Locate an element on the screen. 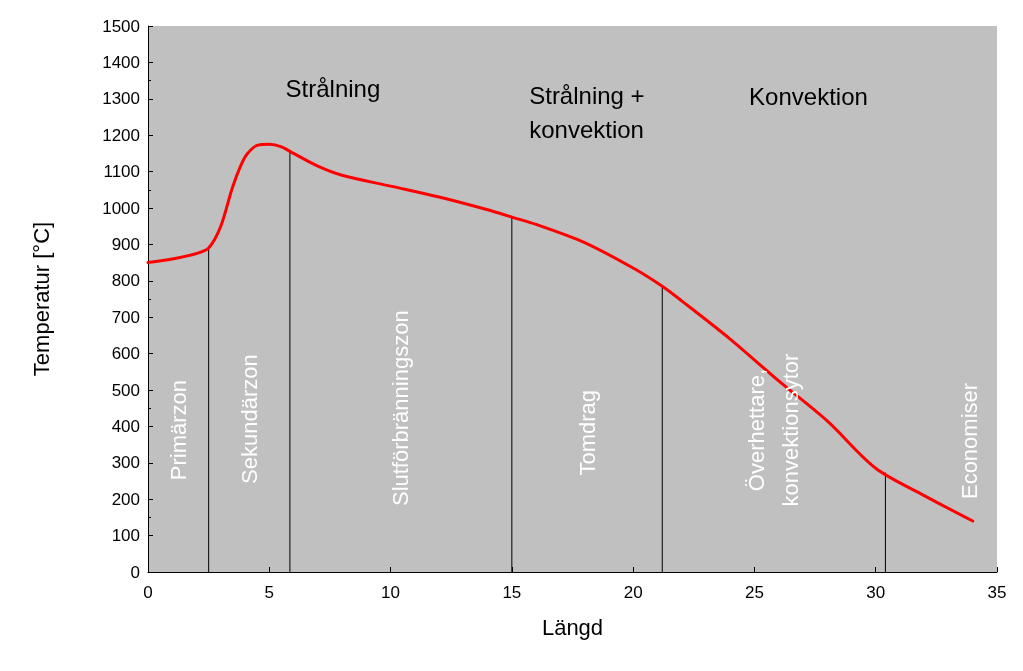  y-tick-label: 300 is located at coordinates (125, 463).